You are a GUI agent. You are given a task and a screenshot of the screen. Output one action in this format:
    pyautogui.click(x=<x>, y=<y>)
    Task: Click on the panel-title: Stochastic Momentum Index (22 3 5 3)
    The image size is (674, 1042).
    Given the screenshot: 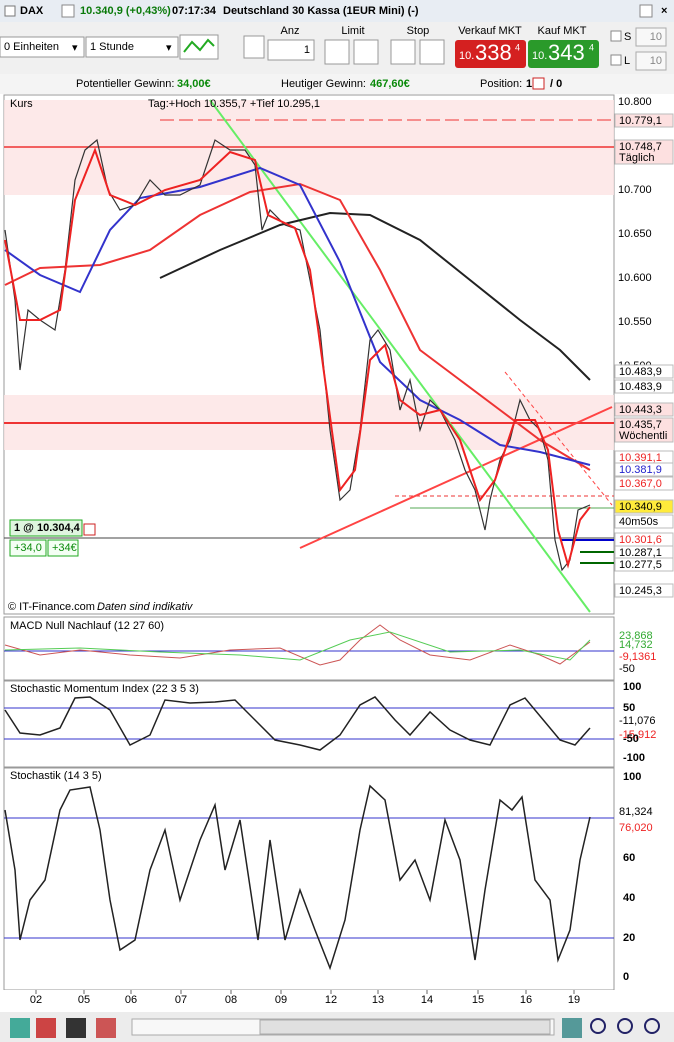 What is the action you would take?
    pyautogui.click(x=104, y=689)
    